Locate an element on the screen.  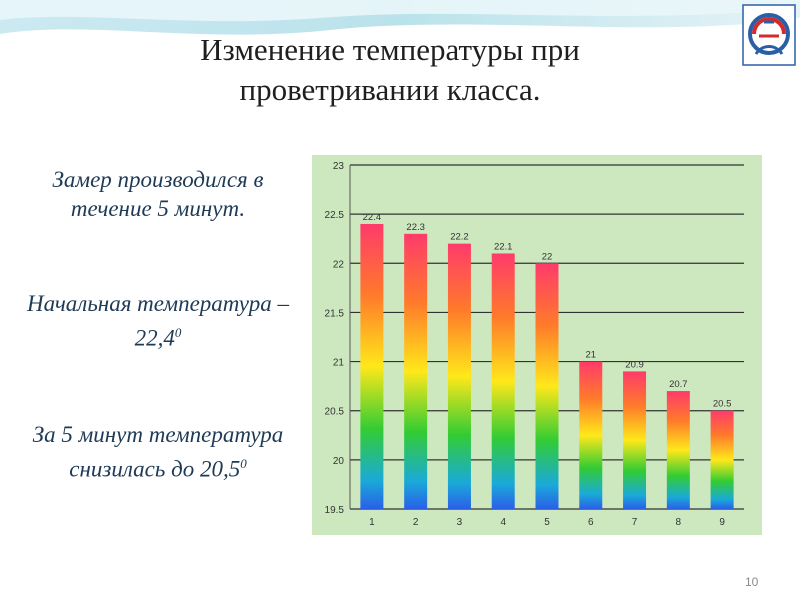
bar-value-label: 21 is located at coordinates (590, 355).